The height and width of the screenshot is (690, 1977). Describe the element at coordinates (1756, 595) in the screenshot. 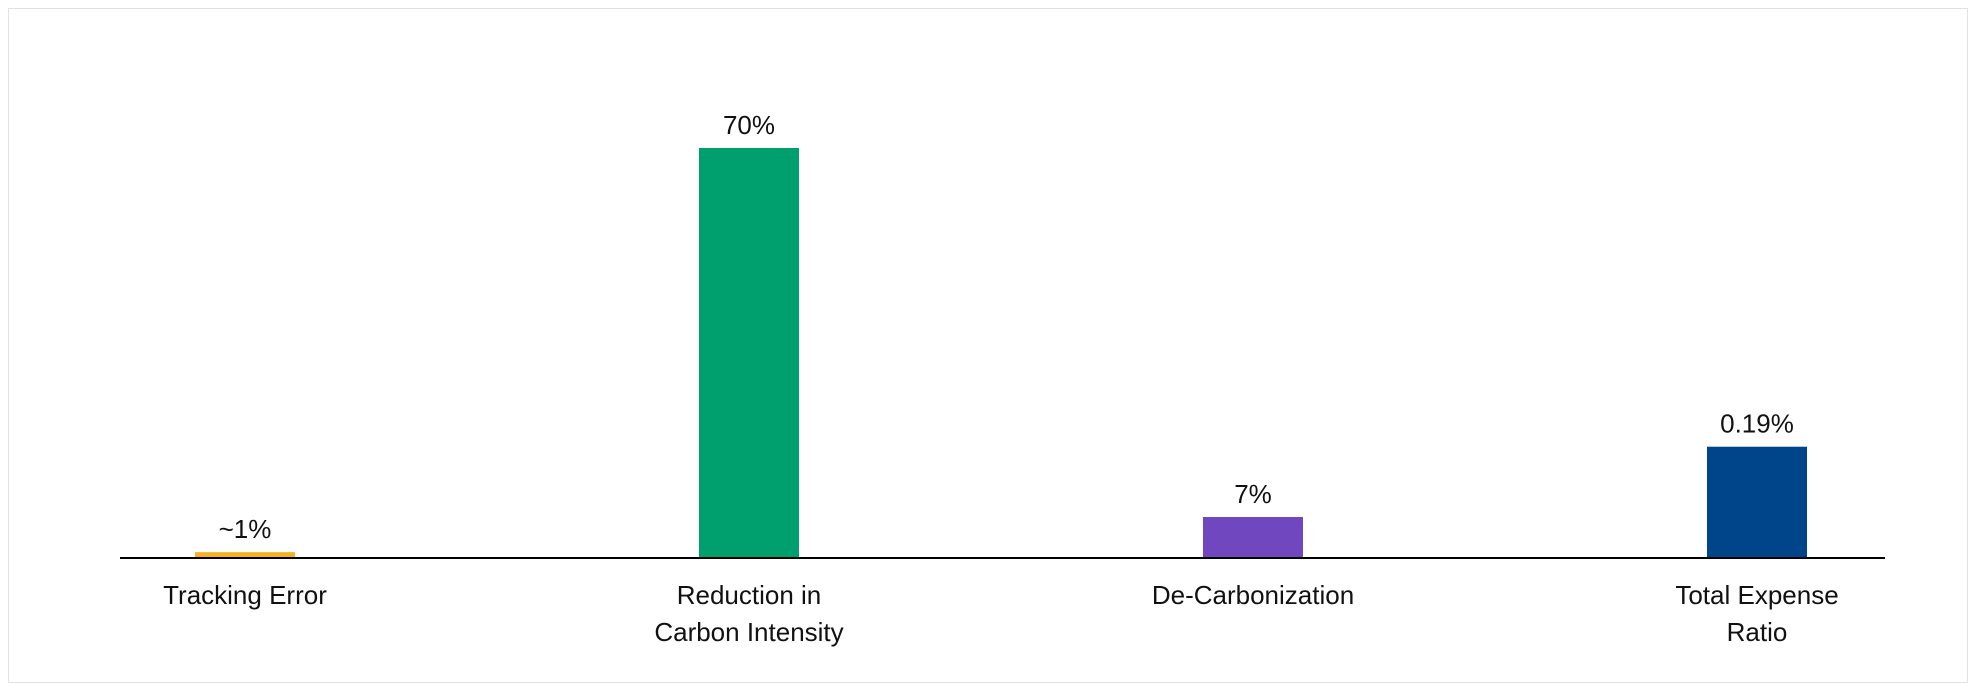

I see `category-label-line: Total Expense` at that location.